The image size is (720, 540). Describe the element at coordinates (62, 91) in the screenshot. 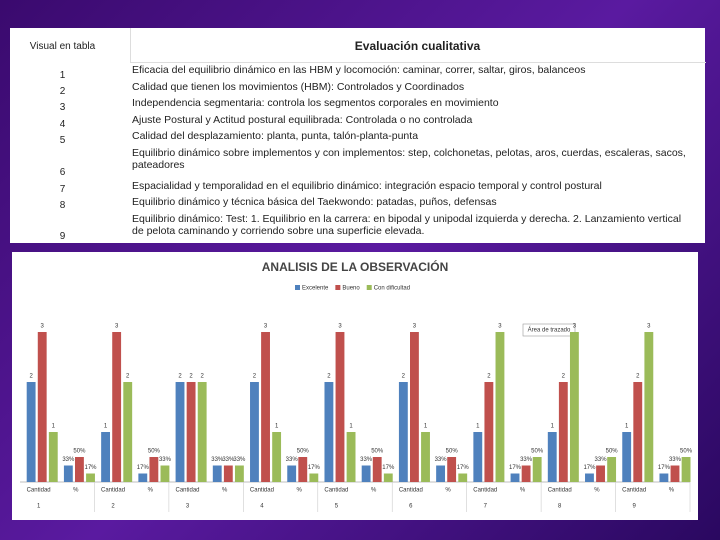

I see `row-number: 2` at that location.